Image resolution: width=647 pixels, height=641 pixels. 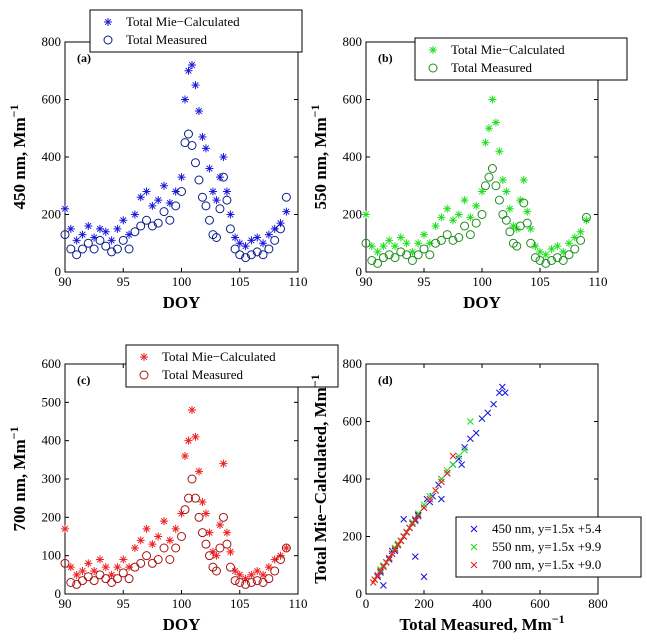 I want to click on x-tick-label: 110, so click(x=597, y=281).